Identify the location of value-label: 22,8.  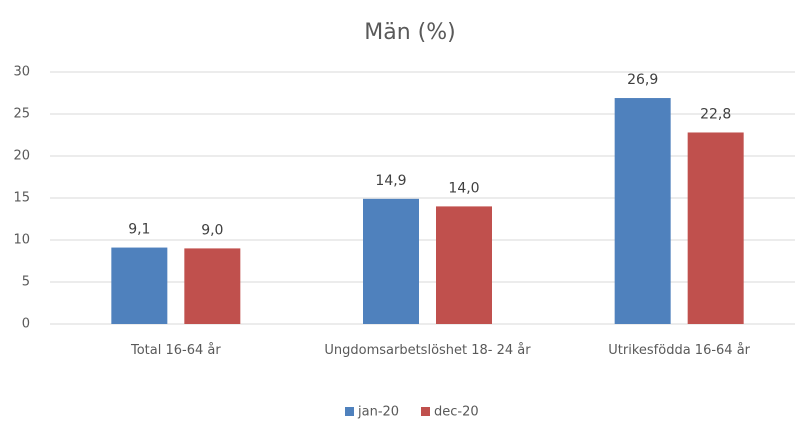
(715, 114).